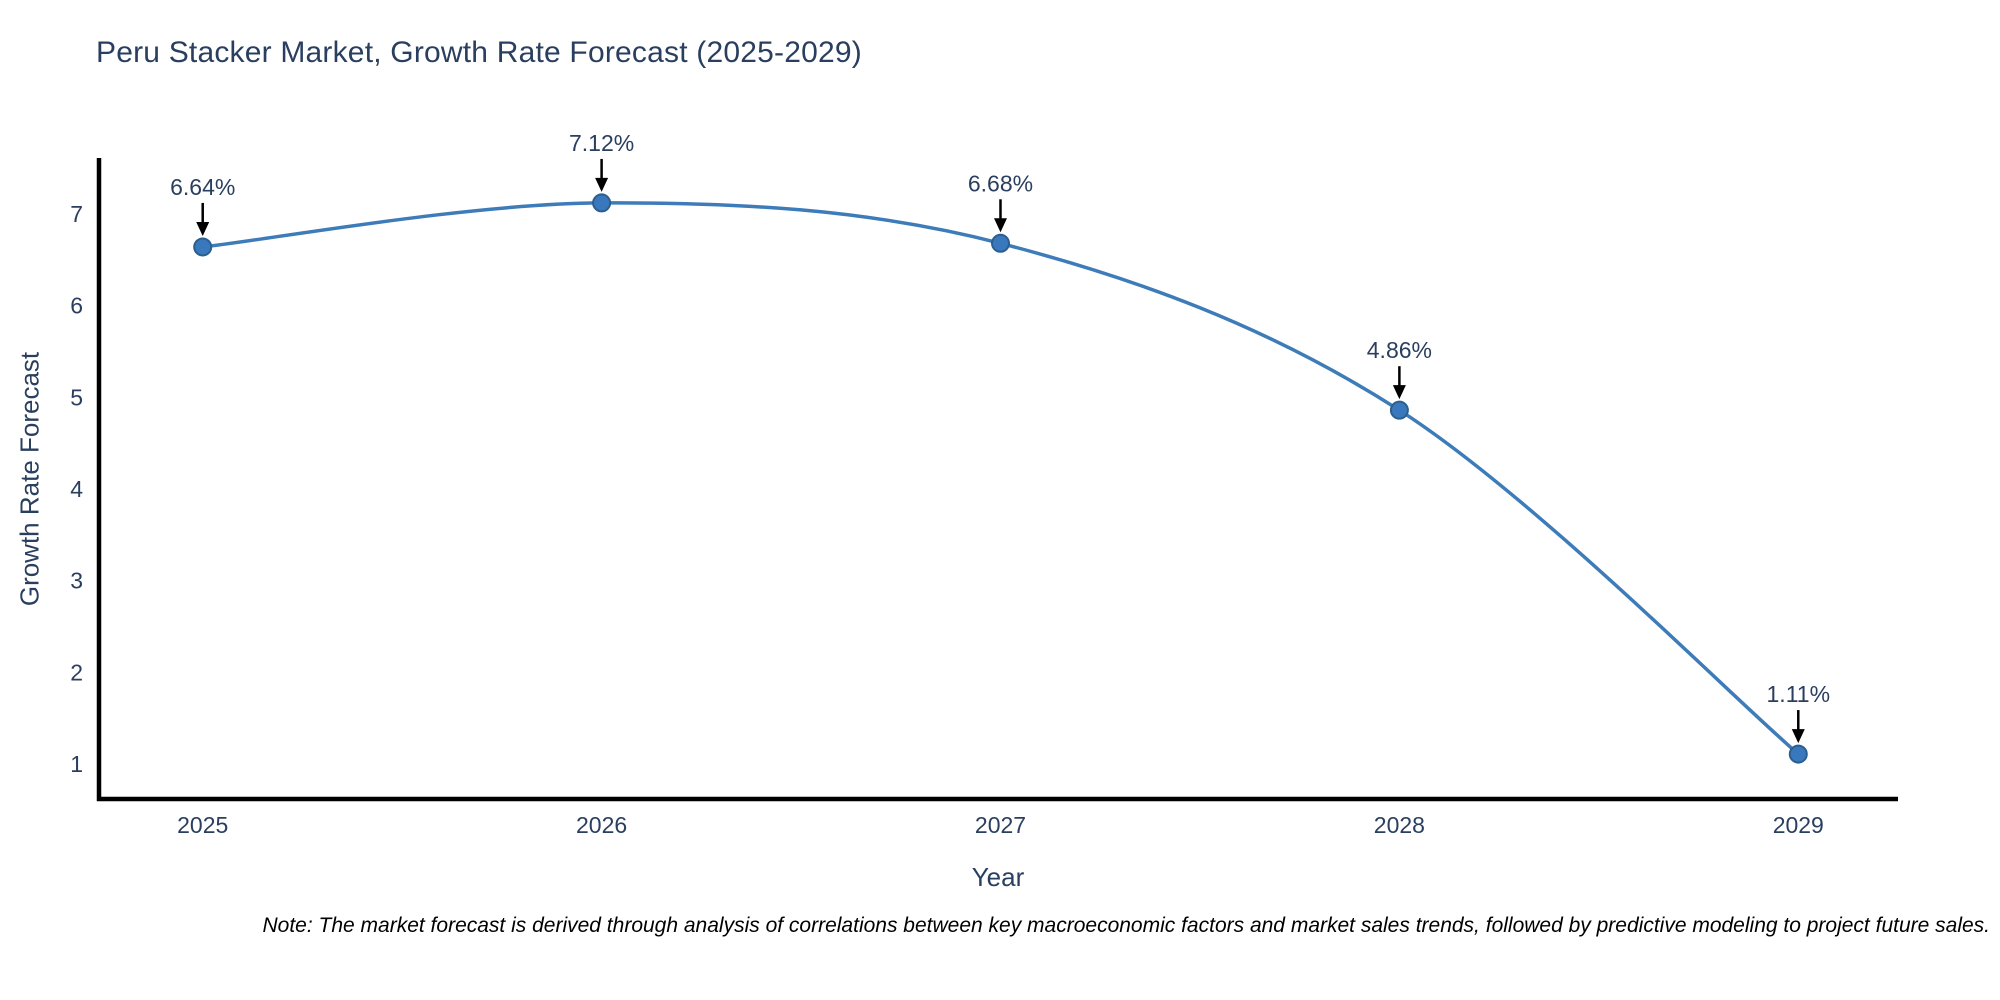 The image size is (2000, 1000). Describe the element at coordinates (1399, 410) in the screenshot. I see `data-point-2028` at that location.